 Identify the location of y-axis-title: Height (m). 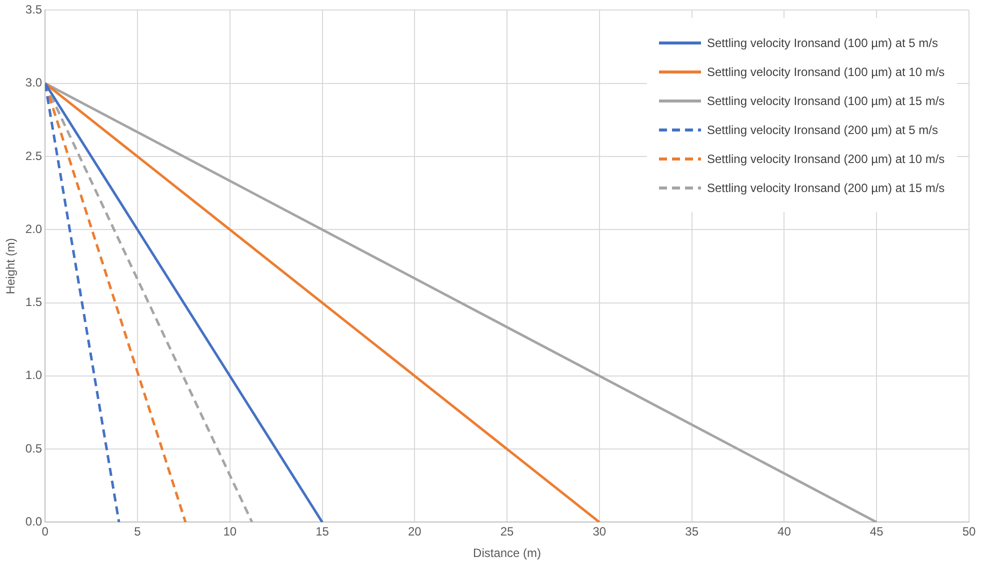
(11, 266).